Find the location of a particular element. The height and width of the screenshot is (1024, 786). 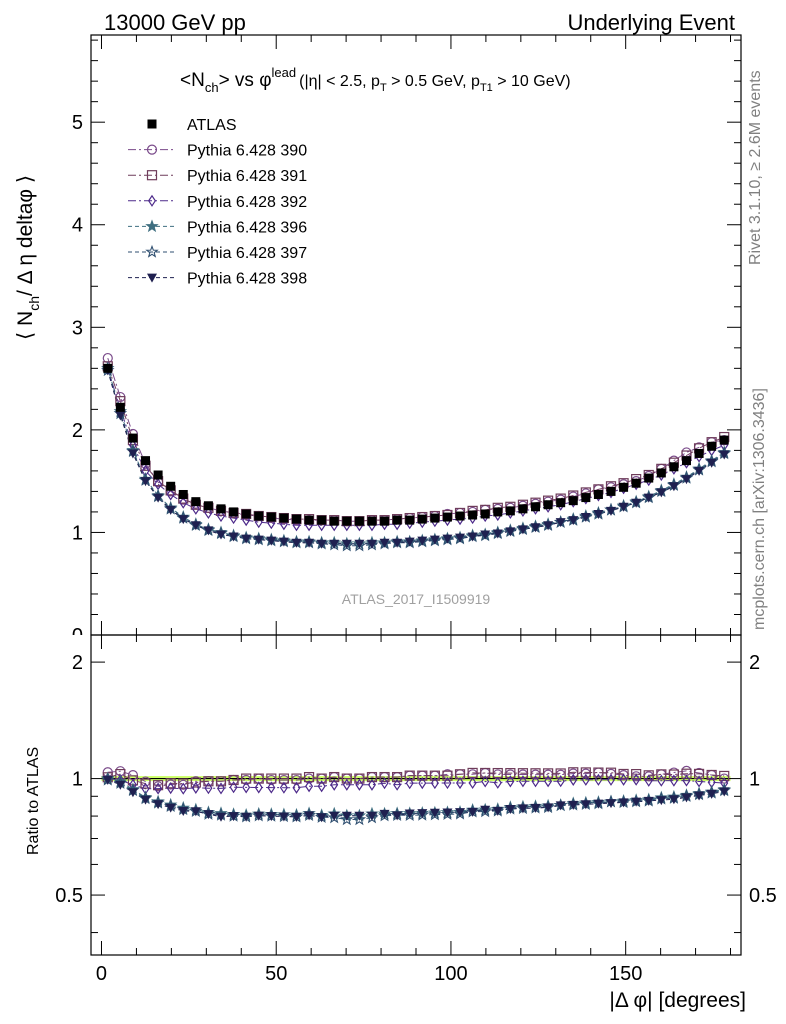

ylabel-rest: / Δ η deltaφ ⟩ is located at coordinates (25, 235).